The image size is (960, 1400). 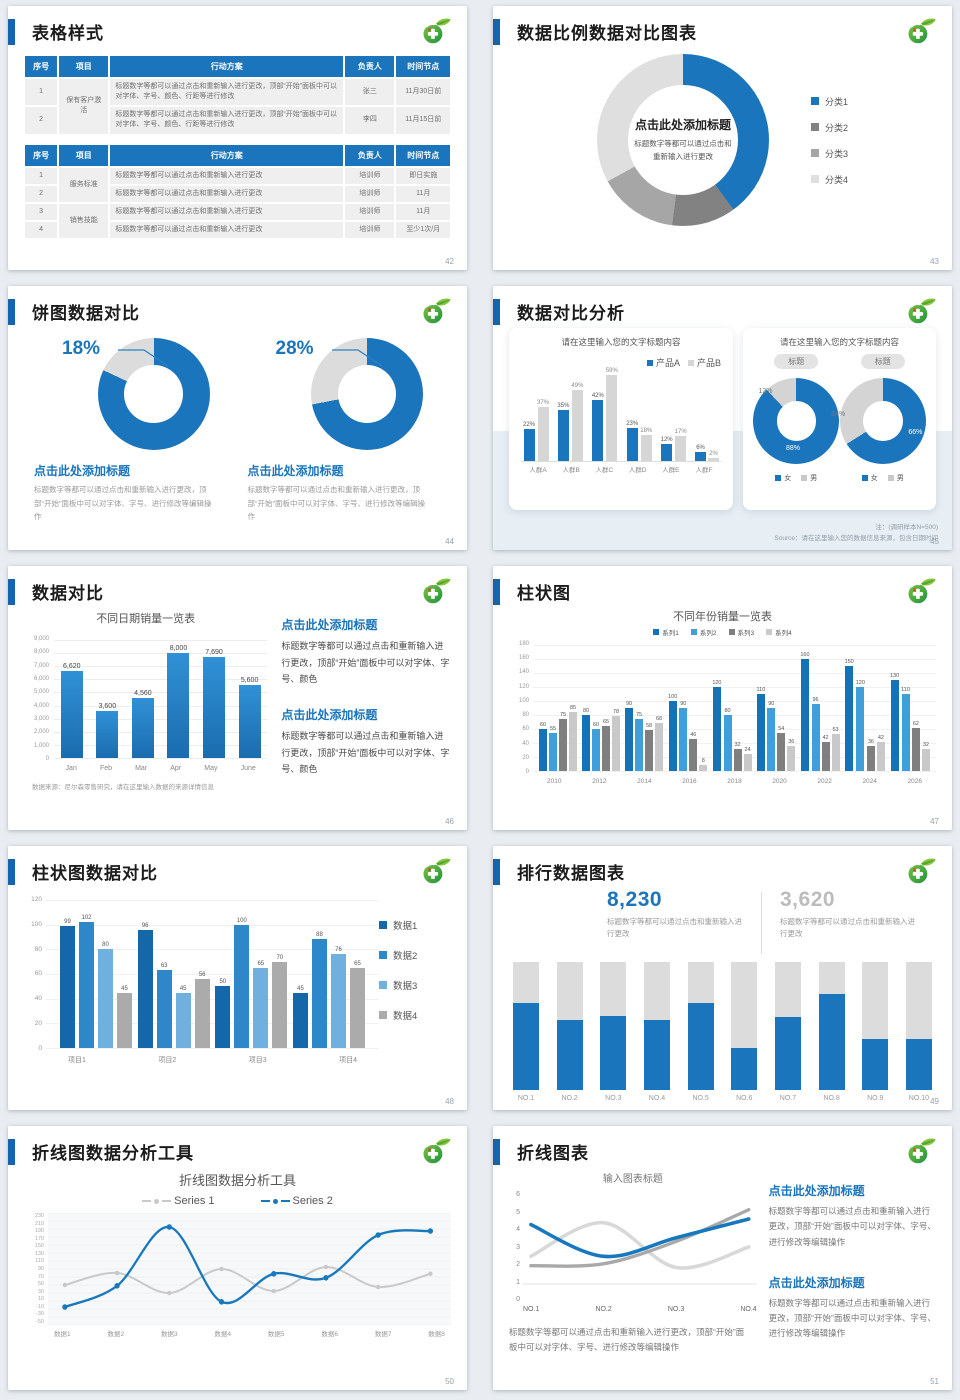 What do you see at coordinates (423, 66) in the screenshot?
I see `column-header: 时间节点` at bounding box center [423, 66].